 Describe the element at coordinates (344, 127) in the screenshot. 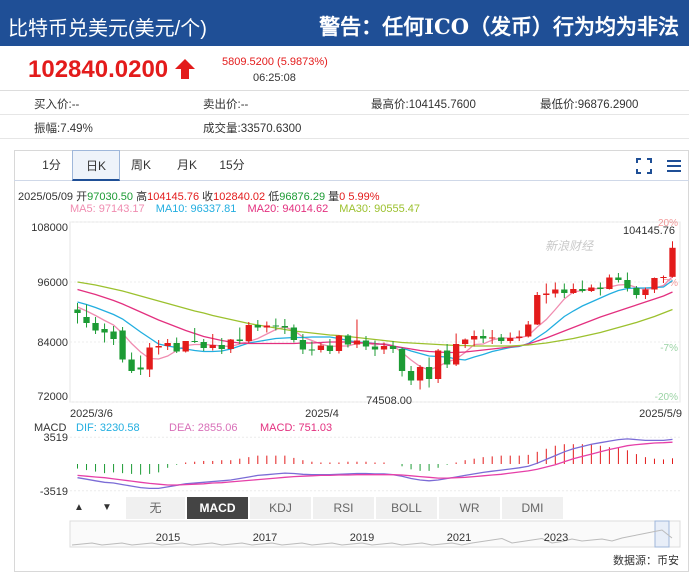

I see `stats-row: 振幅:7.49% 成交量:33570.6300` at that location.